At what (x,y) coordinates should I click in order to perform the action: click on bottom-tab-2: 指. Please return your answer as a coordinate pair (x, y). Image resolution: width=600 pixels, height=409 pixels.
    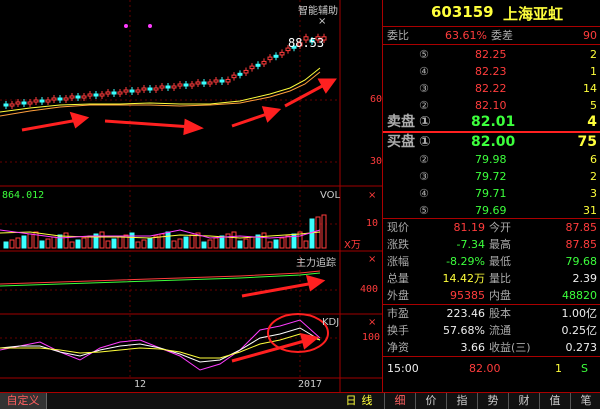
    Looking at the image, I should click on (461, 401).